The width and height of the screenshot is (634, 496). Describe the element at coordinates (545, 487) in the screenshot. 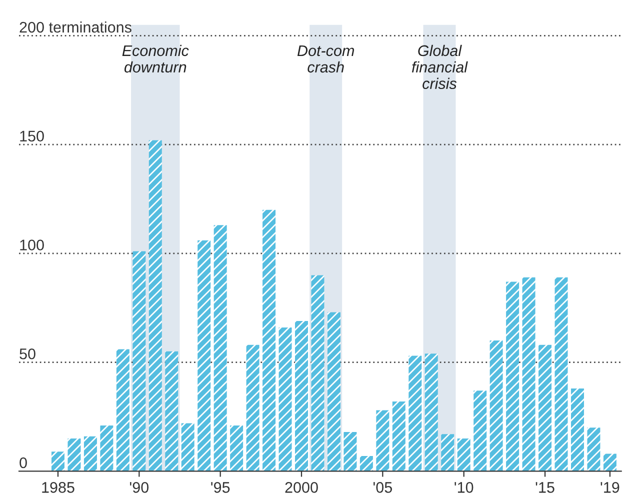

I see `x-tick-label: '15` at that location.